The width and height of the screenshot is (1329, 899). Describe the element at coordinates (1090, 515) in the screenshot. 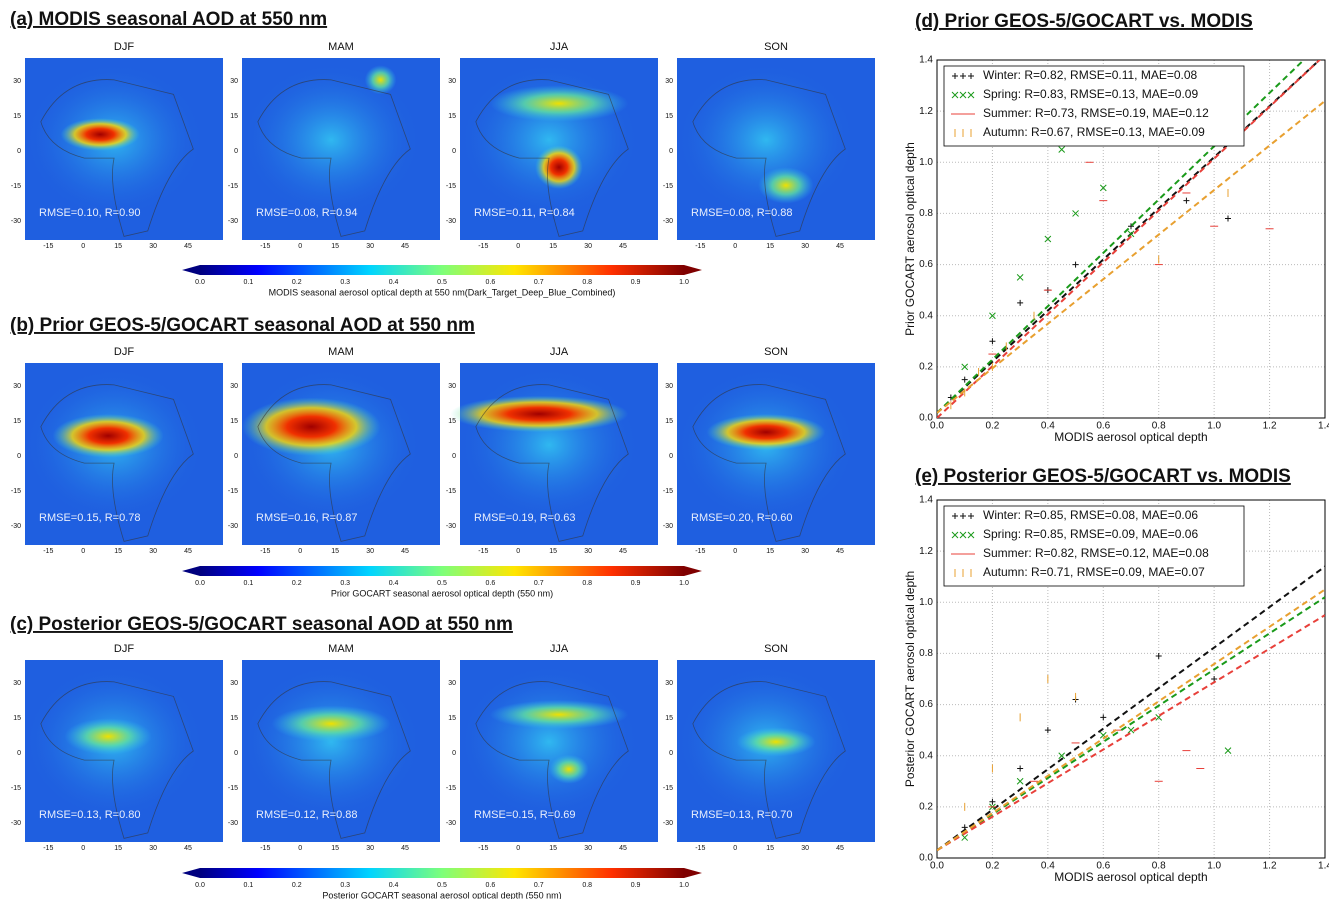

I see `legend-label: Winter: R=0.85, RMSE=0.08, MAE=0.06` at that location.